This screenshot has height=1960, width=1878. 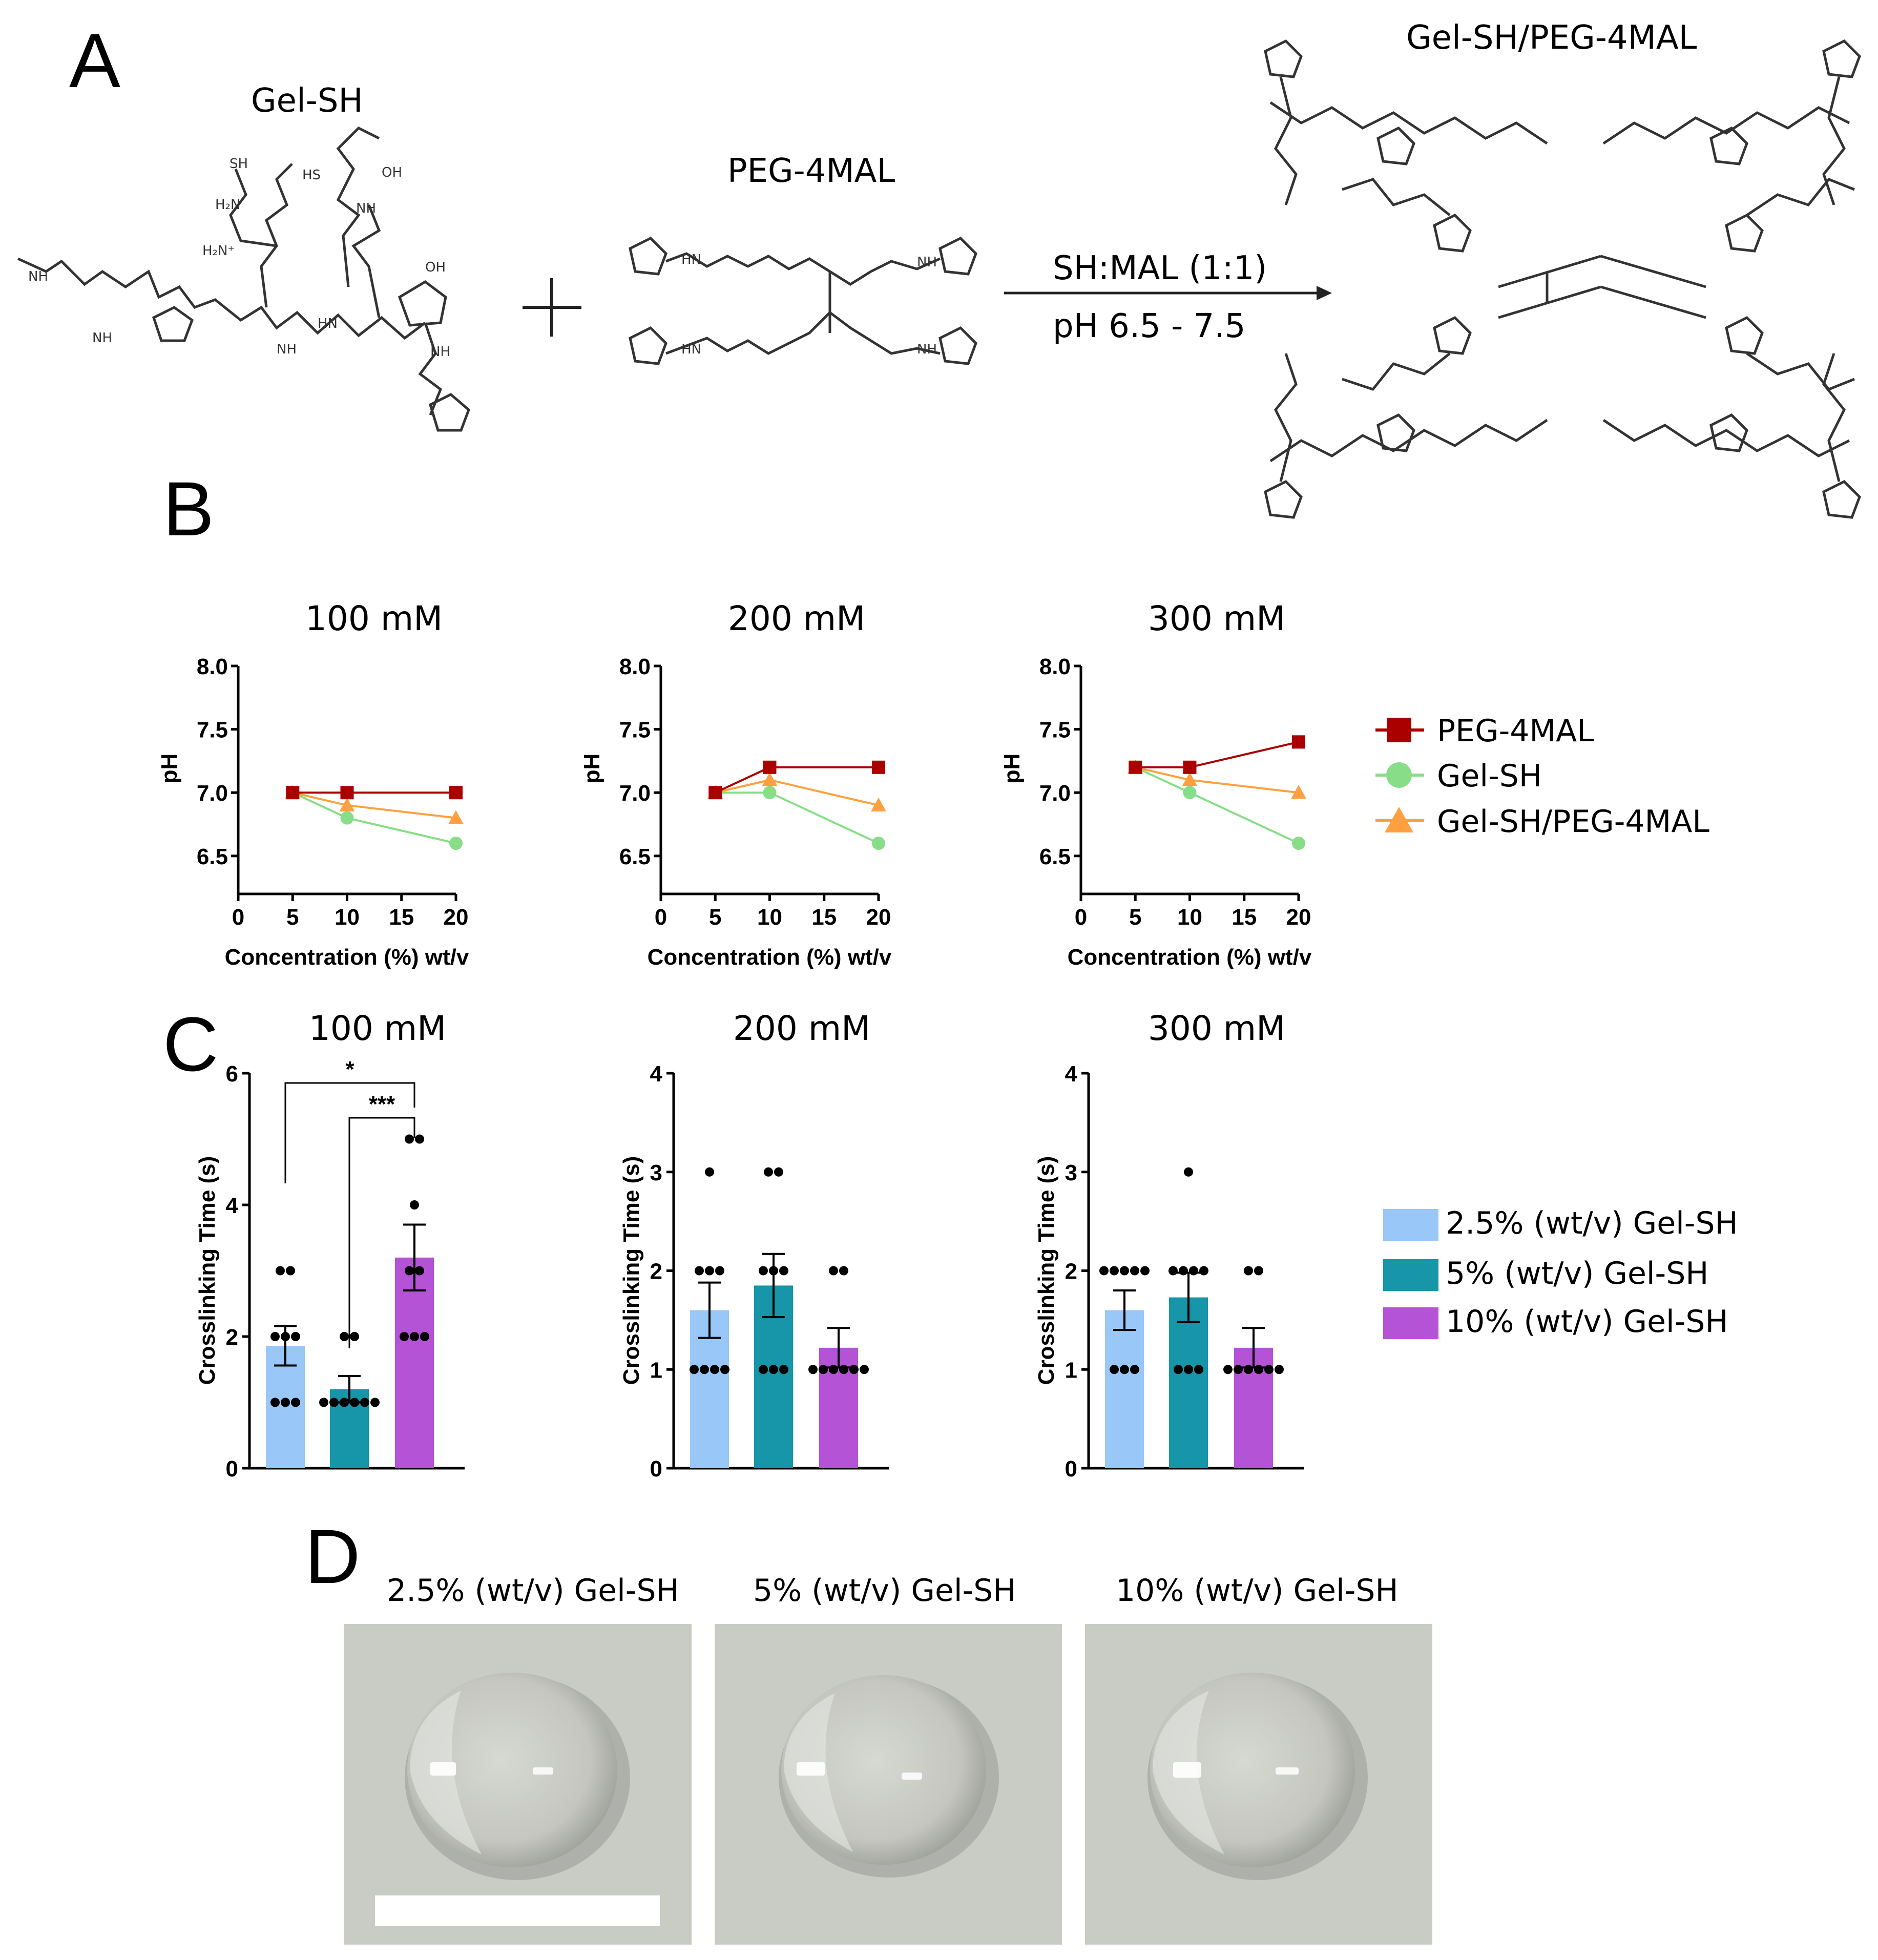 I want to click on peg-4mal-title: PEG-4MAL, so click(x=811, y=171).